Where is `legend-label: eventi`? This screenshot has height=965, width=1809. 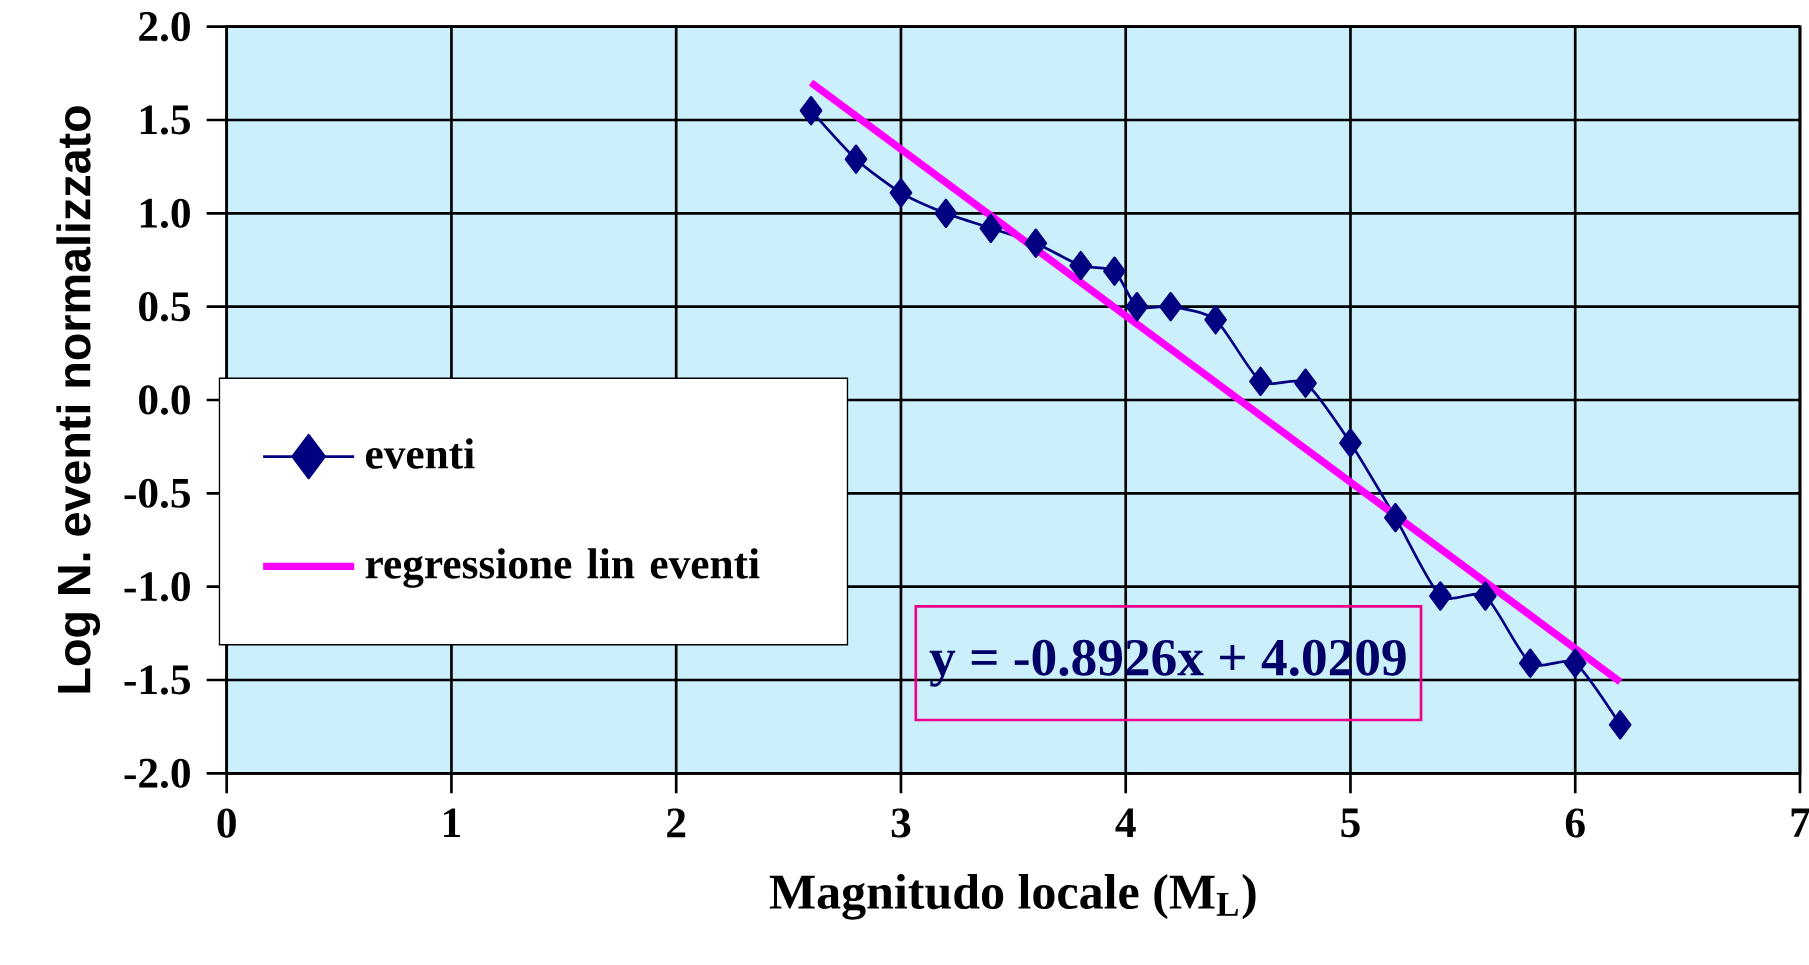
legend-label: eventi is located at coordinates (420, 453).